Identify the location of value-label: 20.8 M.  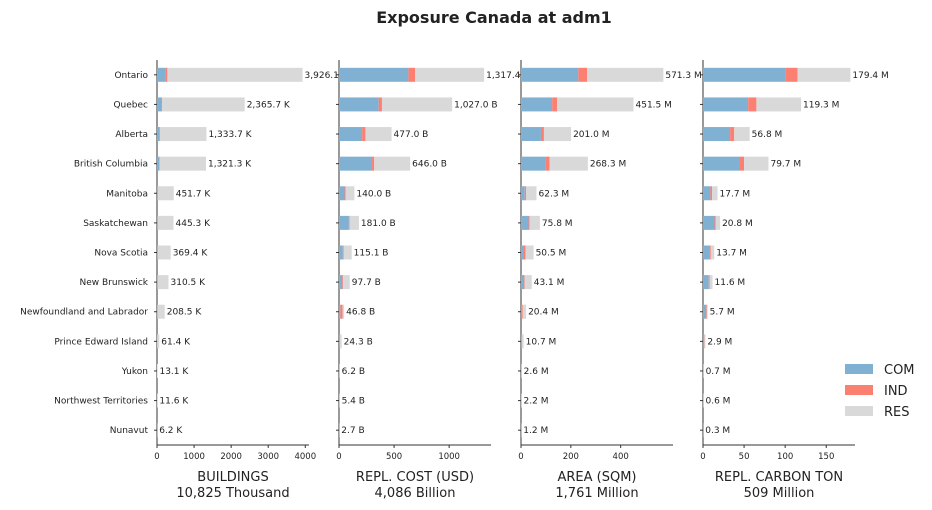
(737, 224).